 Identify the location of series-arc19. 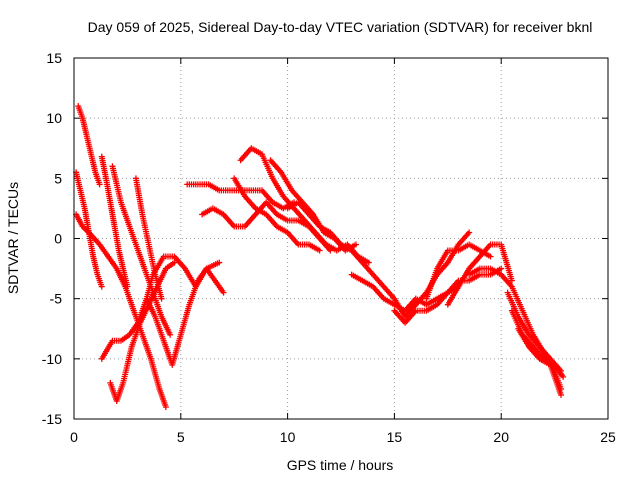
(442, 268).